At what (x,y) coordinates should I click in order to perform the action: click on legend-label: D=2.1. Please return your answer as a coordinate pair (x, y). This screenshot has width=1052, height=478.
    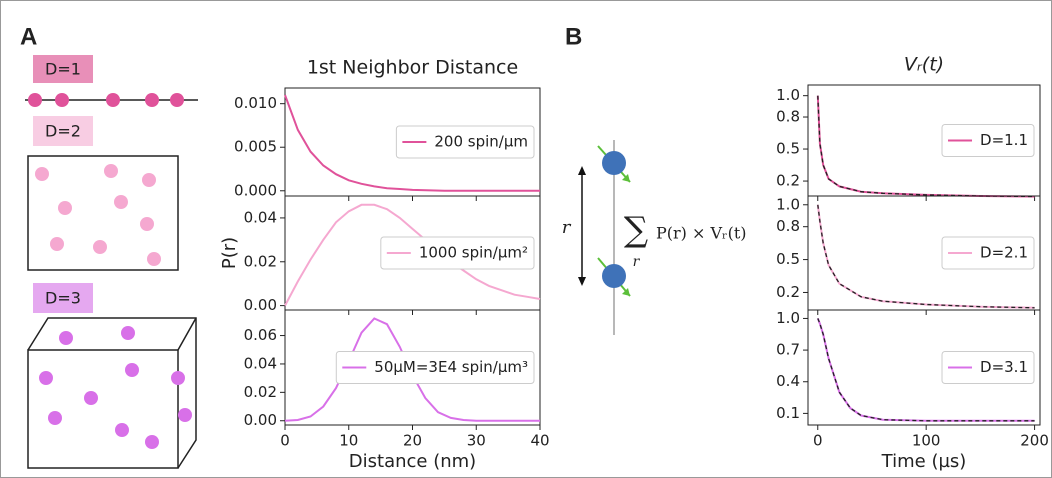
    Looking at the image, I should click on (1004, 253).